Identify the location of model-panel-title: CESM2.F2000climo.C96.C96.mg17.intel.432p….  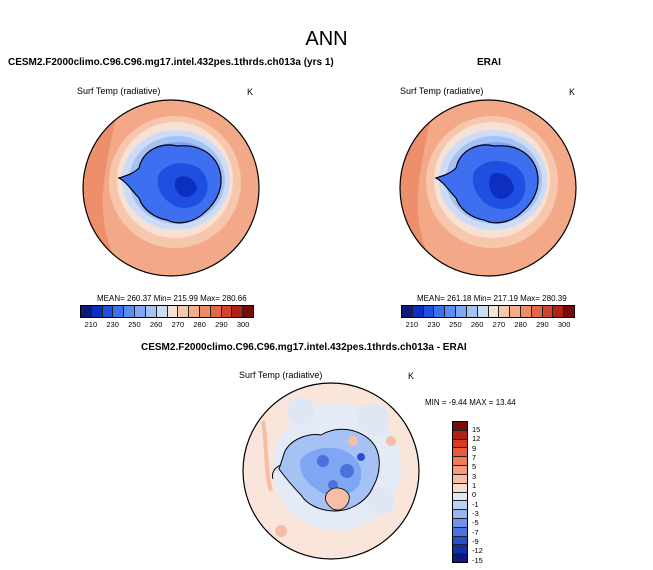
(171, 62).